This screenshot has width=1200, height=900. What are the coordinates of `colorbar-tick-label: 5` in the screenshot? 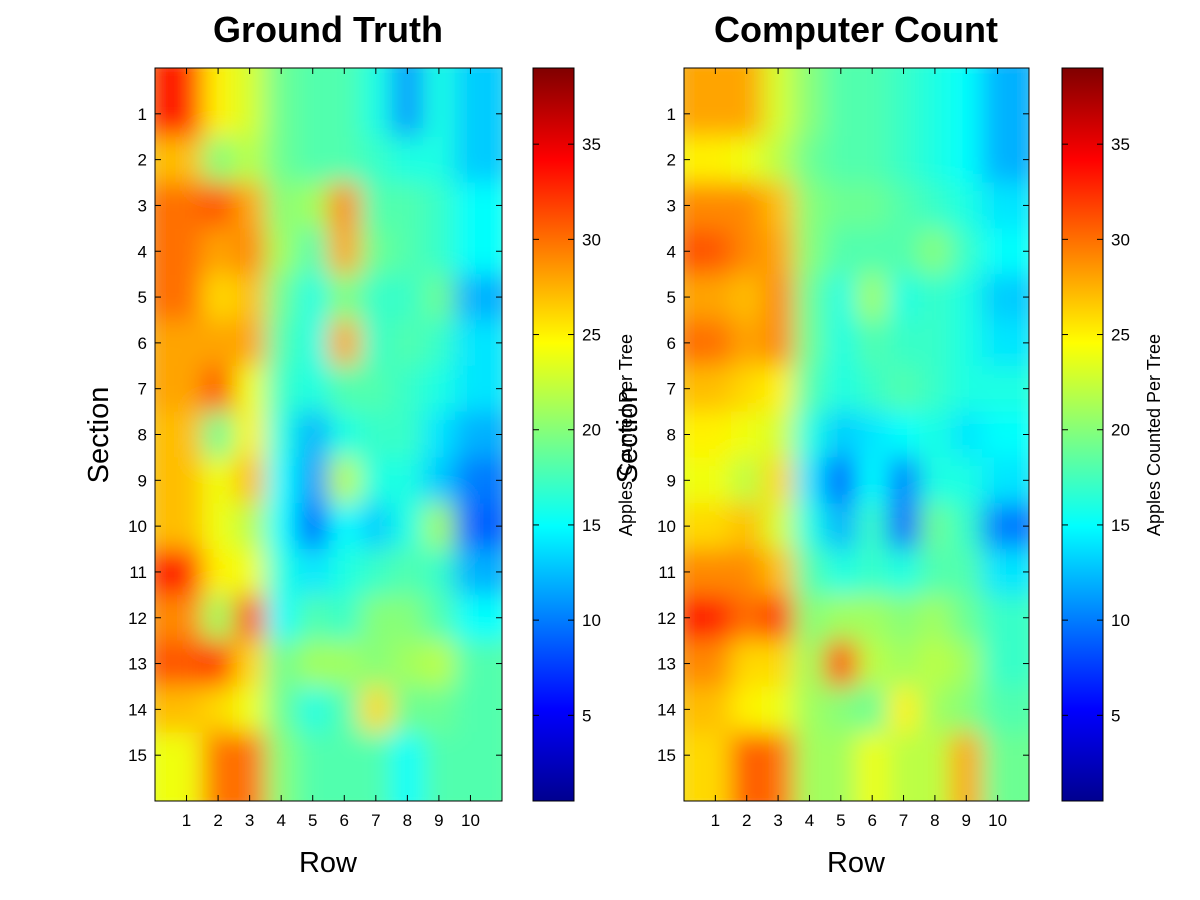 It's located at (586, 715).